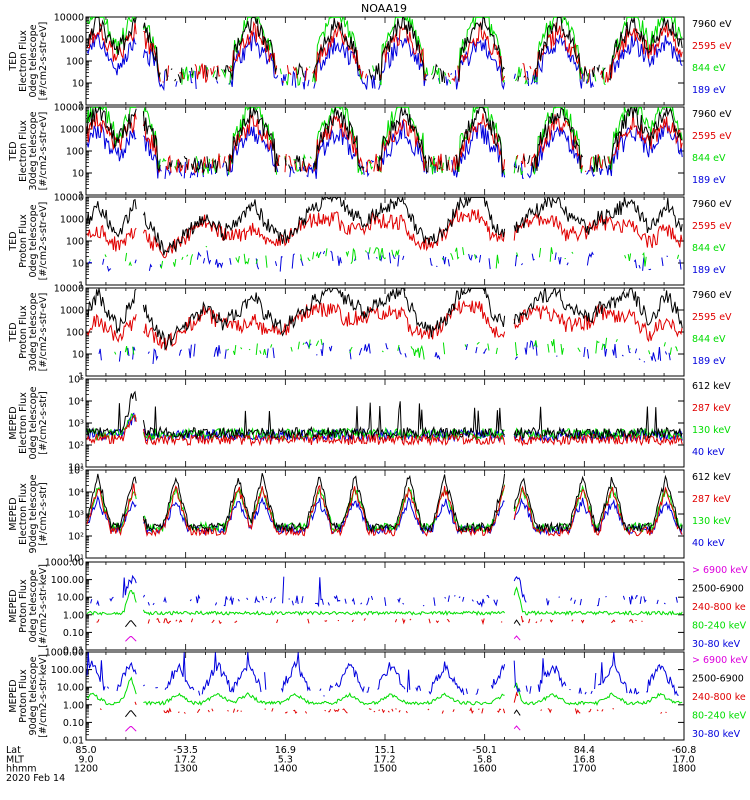  I want to click on y-tick-label: 0.10, so click(73, 723).